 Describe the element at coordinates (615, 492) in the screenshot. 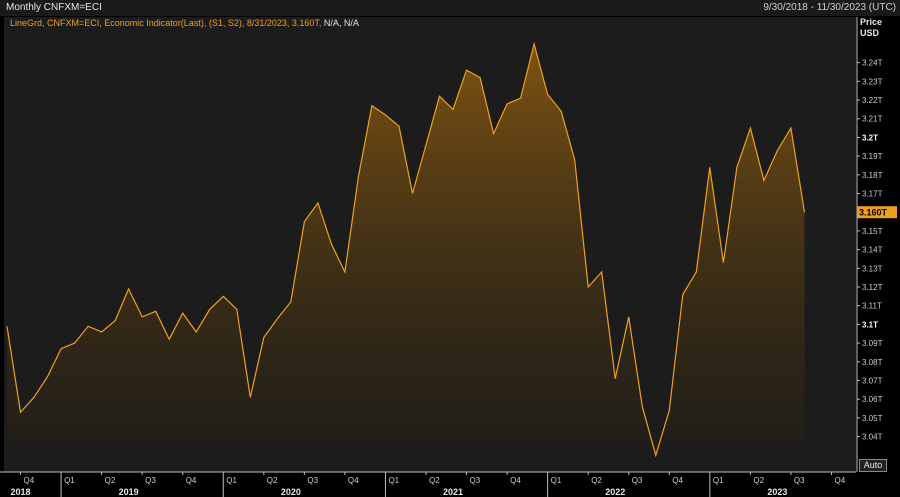

I see `x-year-label: 2022` at that location.